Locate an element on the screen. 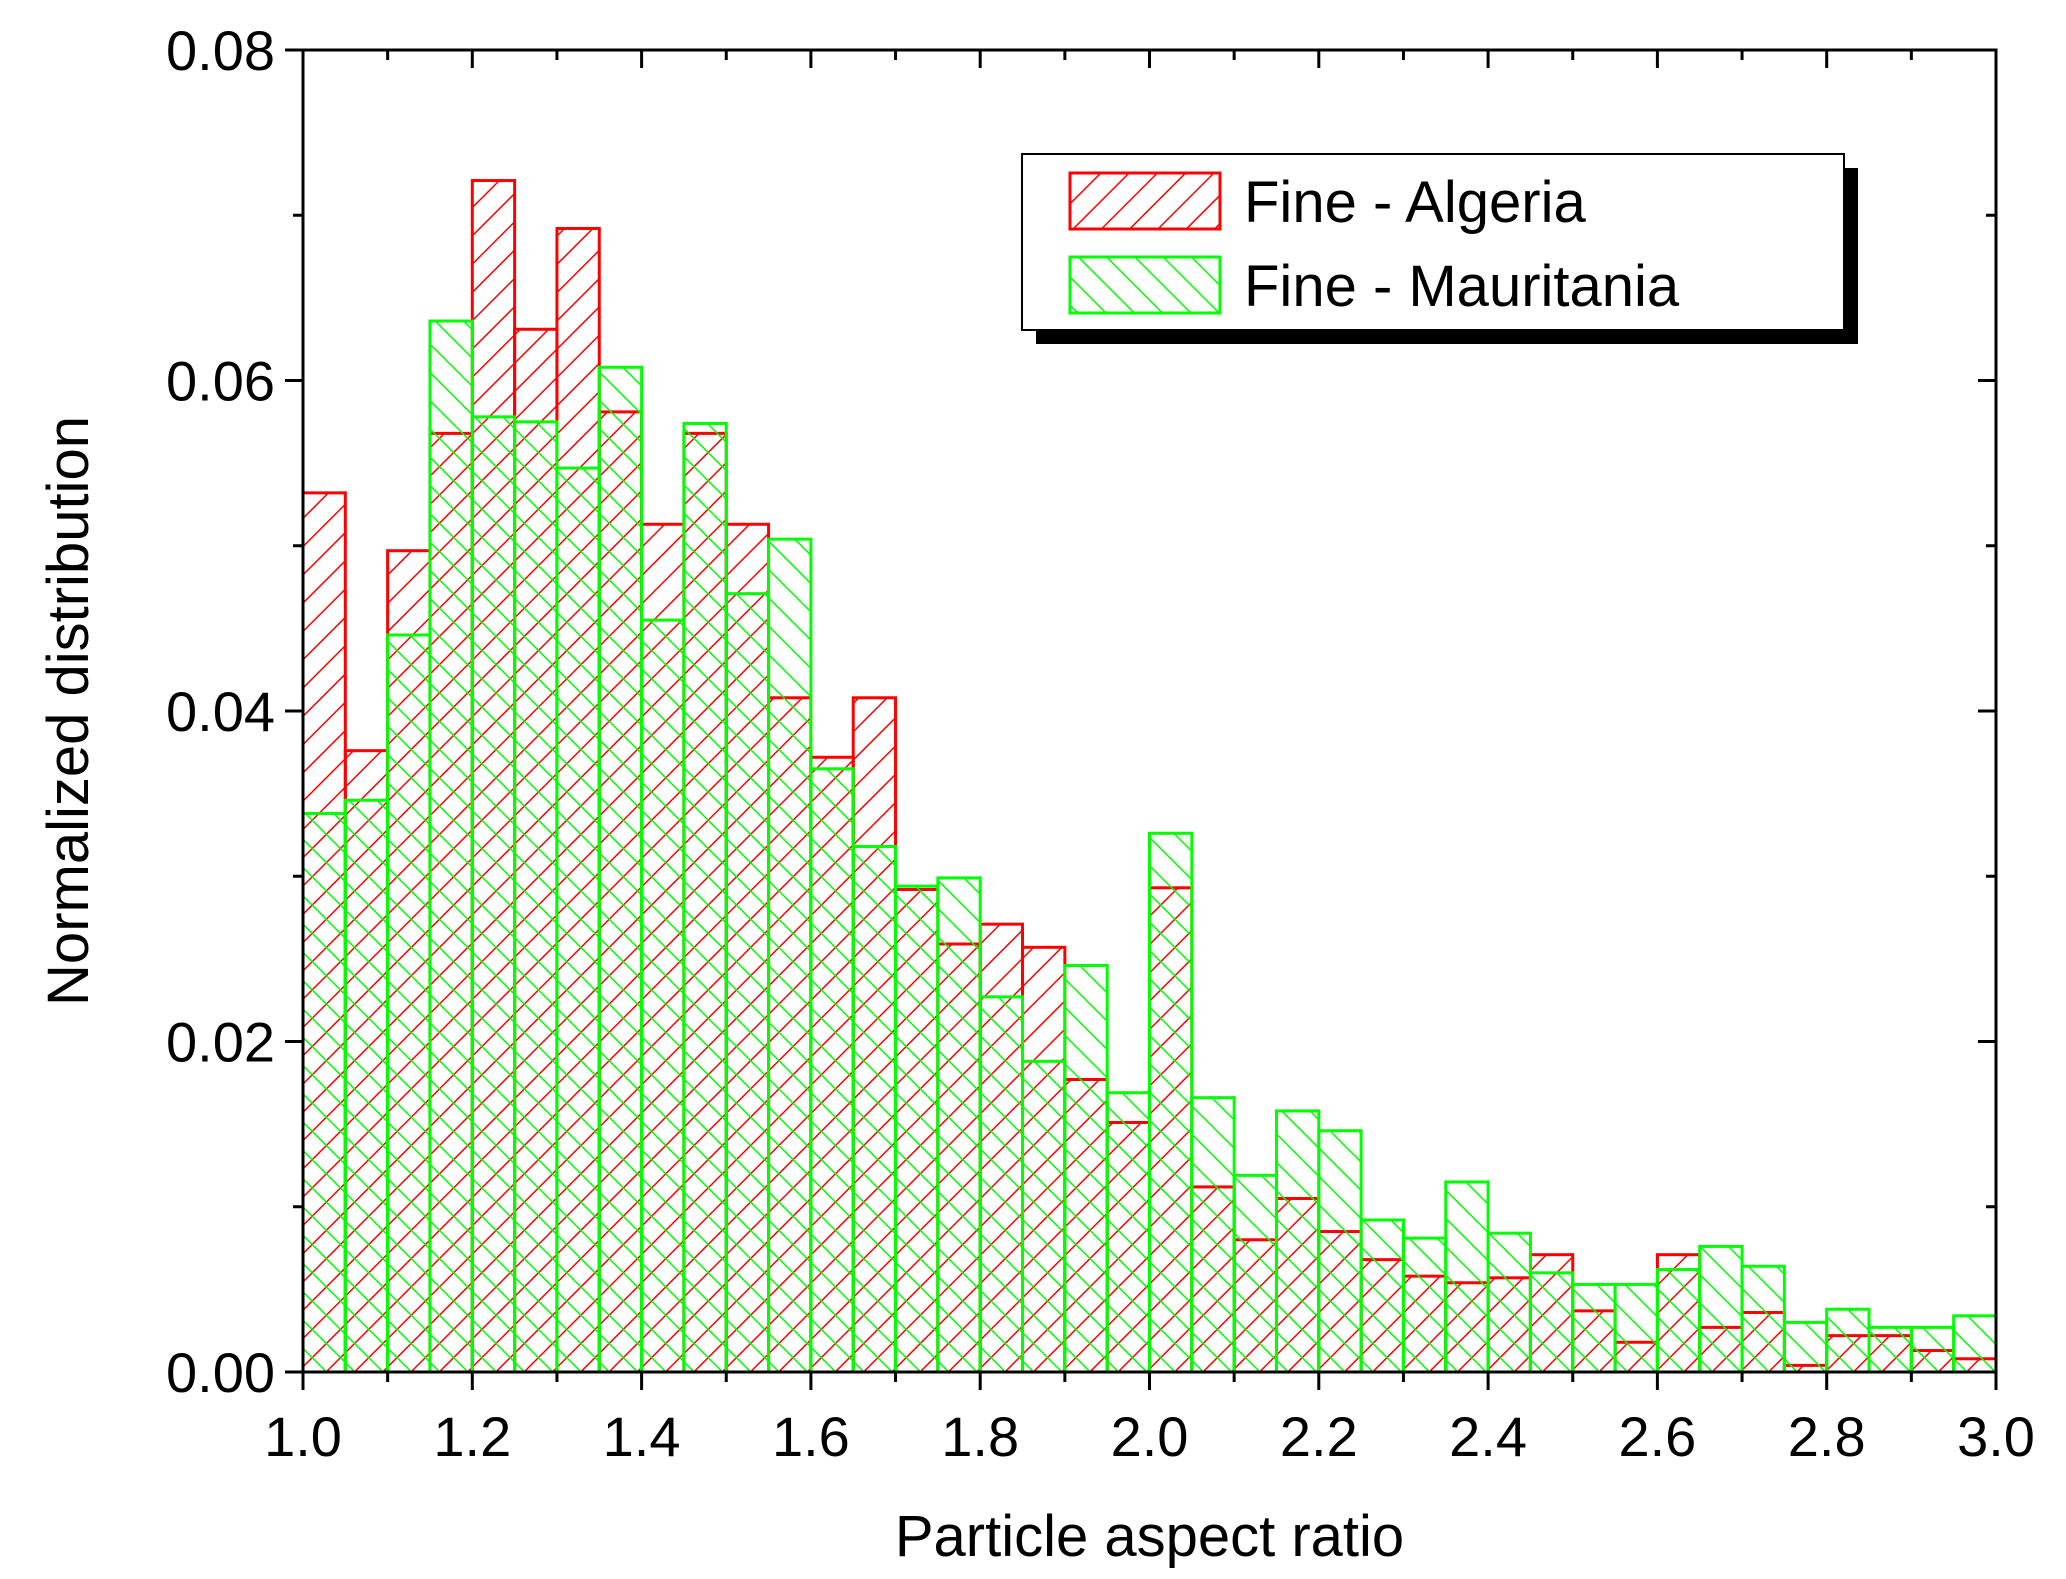 The width and height of the screenshot is (2066, 1579). x-tick-label: 1.0 is located at coordinates (303, 1436).